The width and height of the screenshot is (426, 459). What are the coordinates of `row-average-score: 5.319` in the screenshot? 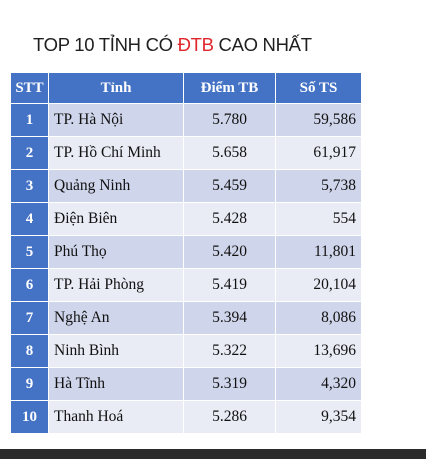 It's located at (229, 384).